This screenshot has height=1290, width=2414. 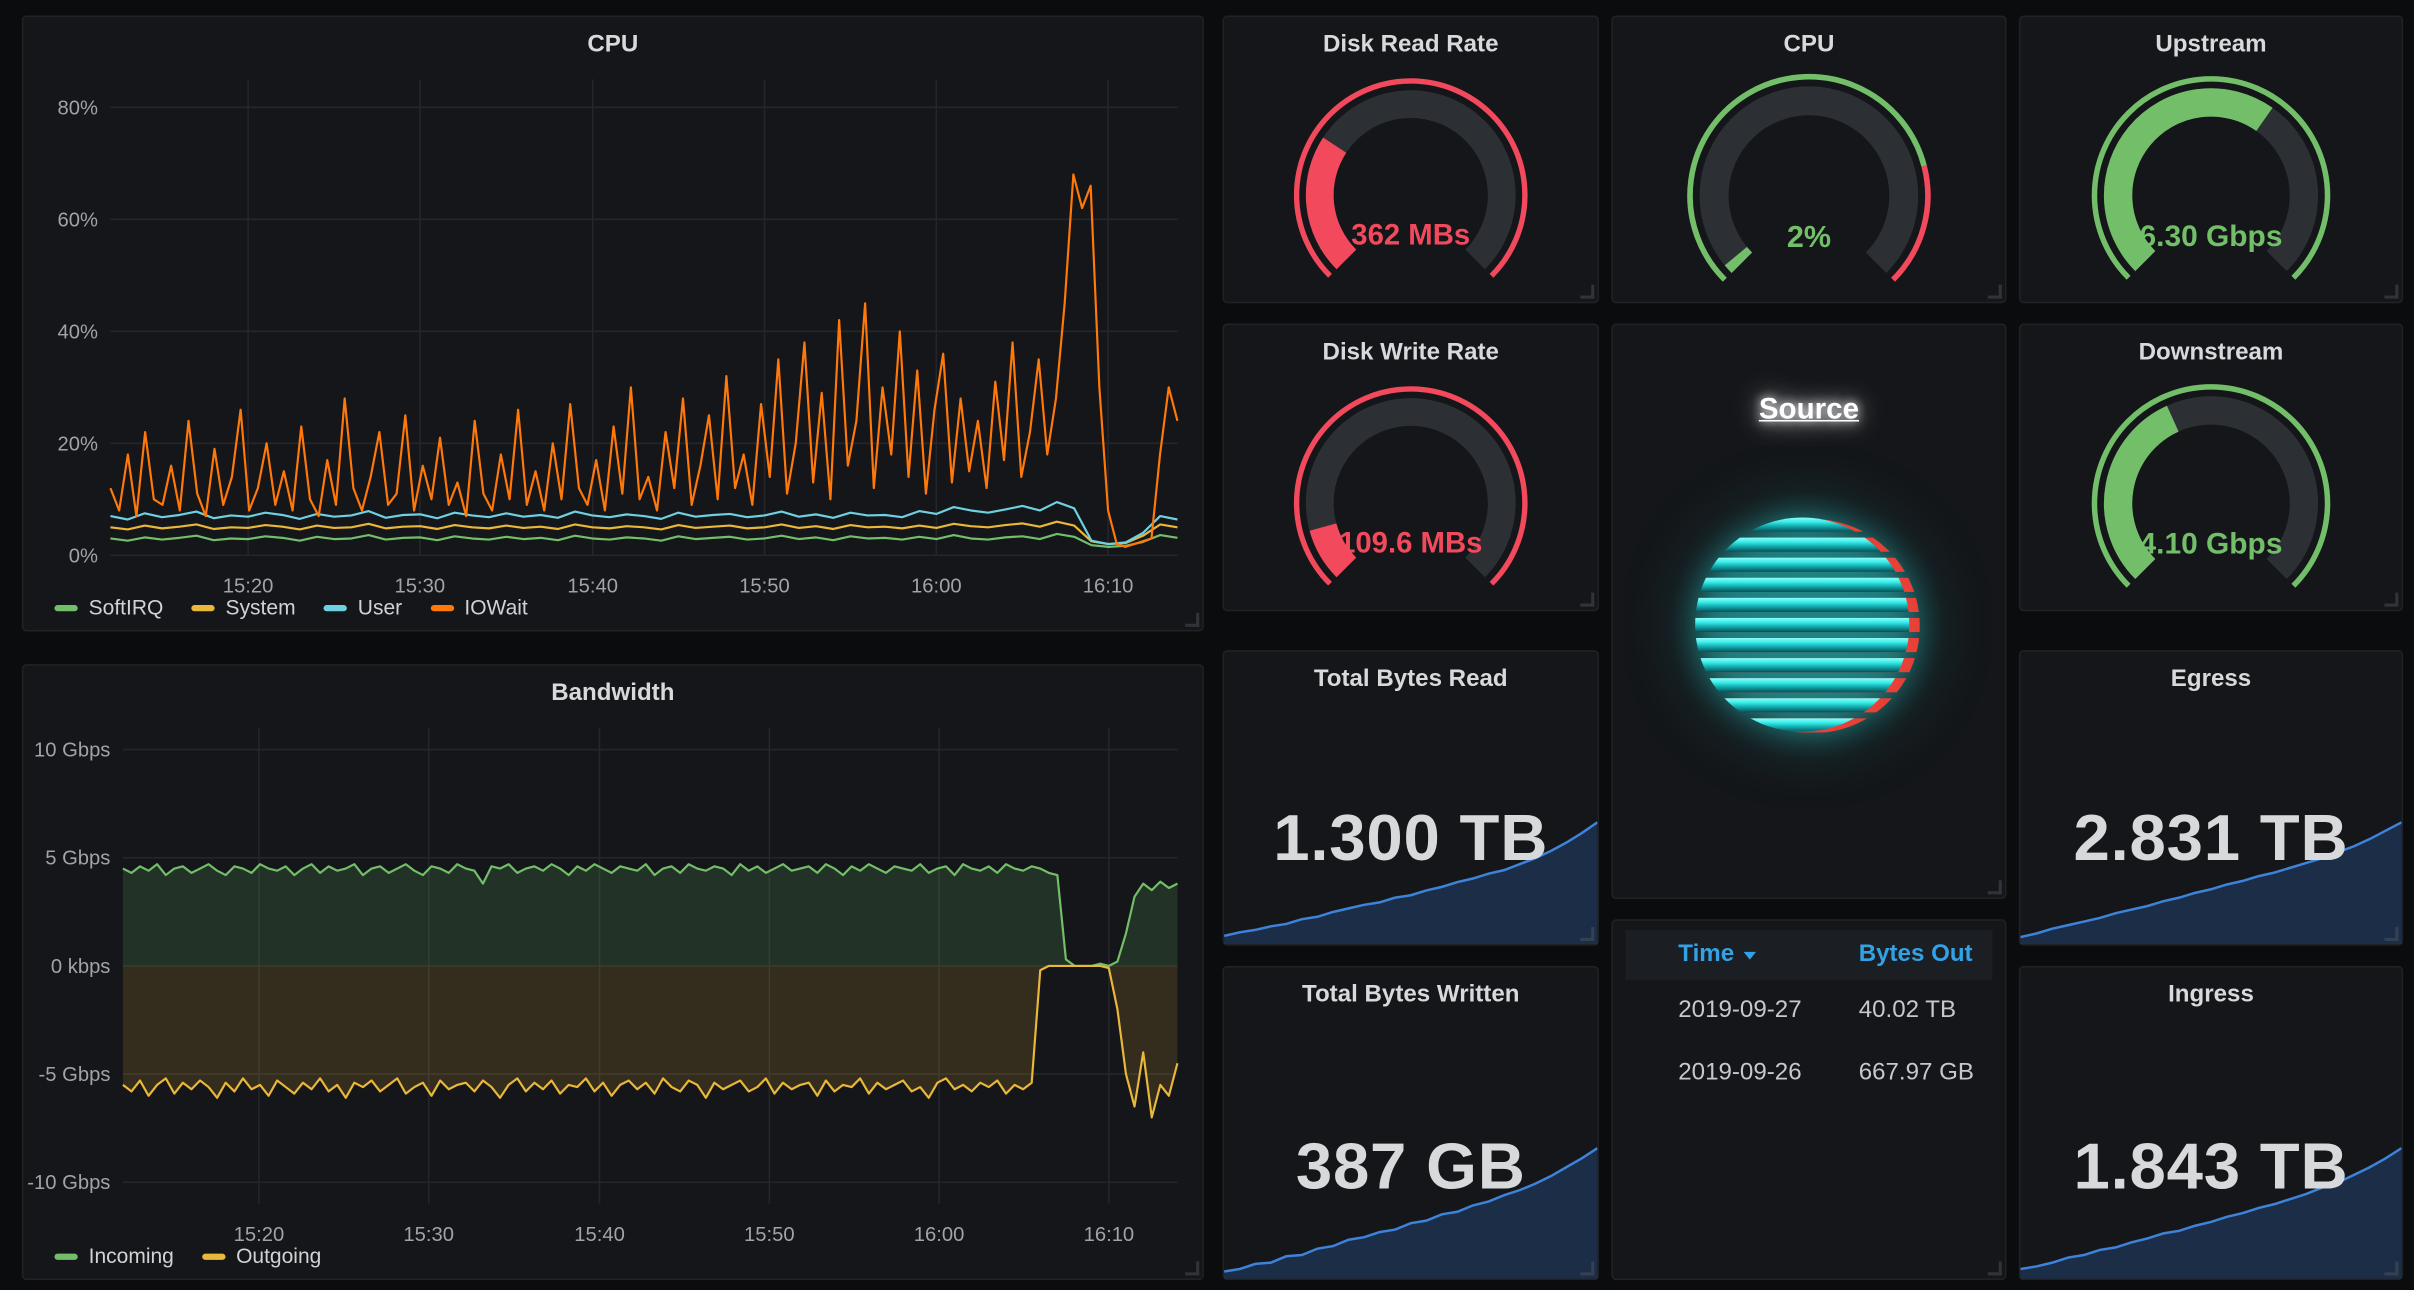 I want to click on svg-text: 15:30, so click(x=428, y=1235).